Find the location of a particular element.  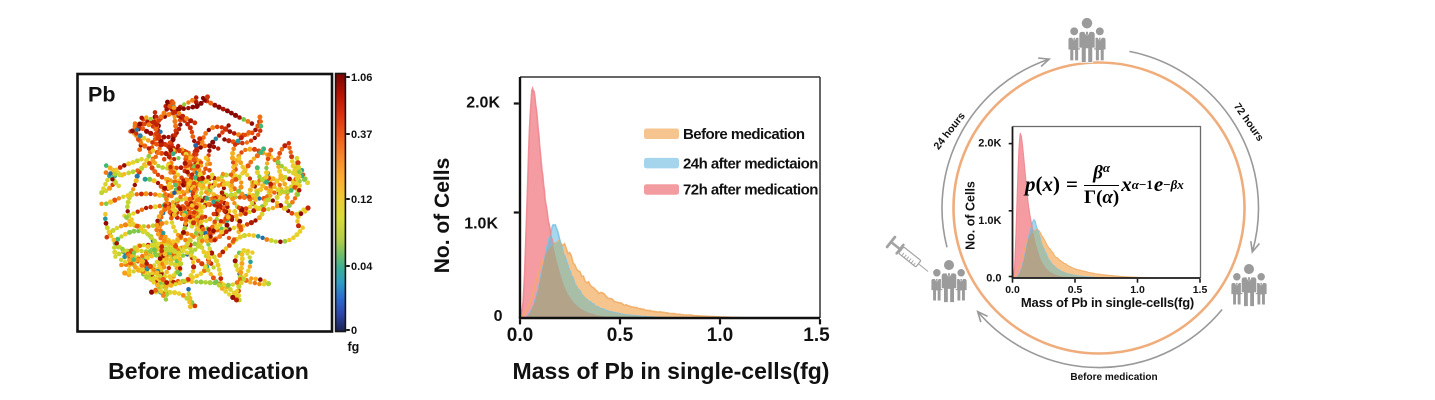

svg-text: 1.06 is located at coordinates (361, 78).